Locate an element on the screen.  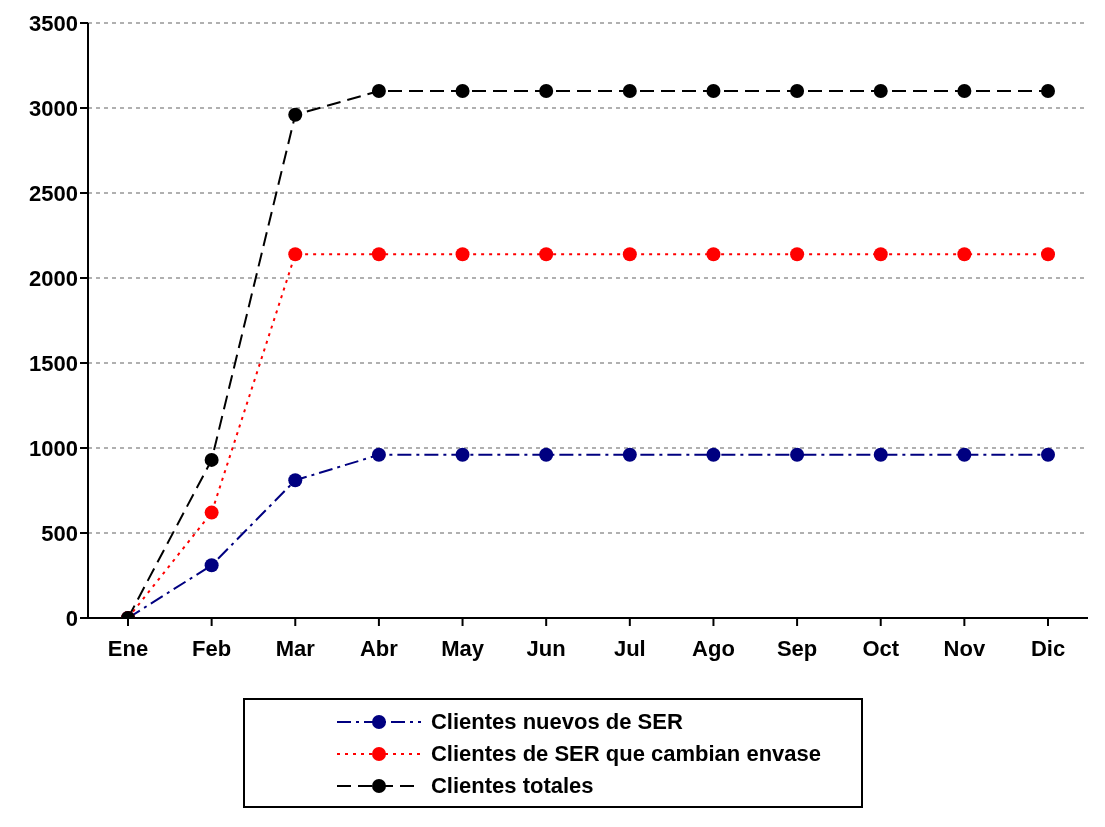
x-tick-label: Ene is located at coordinates (128, 648).